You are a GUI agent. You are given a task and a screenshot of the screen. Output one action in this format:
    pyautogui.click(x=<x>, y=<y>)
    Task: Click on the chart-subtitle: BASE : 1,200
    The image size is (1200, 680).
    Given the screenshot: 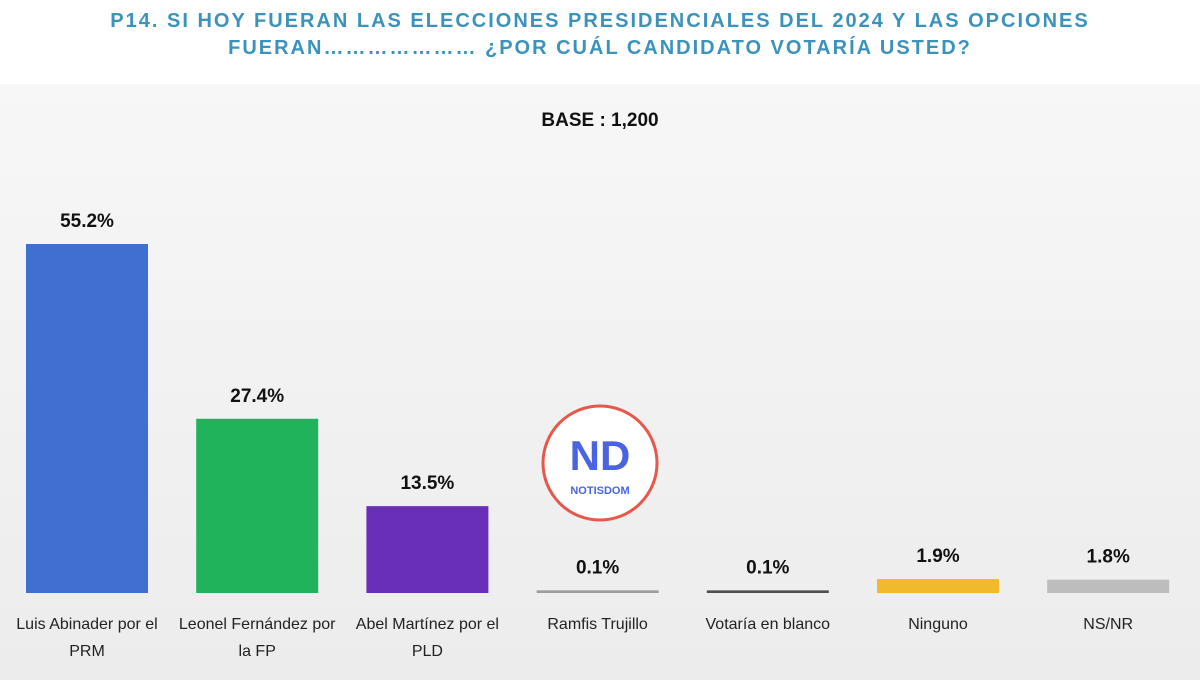 What is the action you would take?
    pyautogui.click(x=599, y=120)
    